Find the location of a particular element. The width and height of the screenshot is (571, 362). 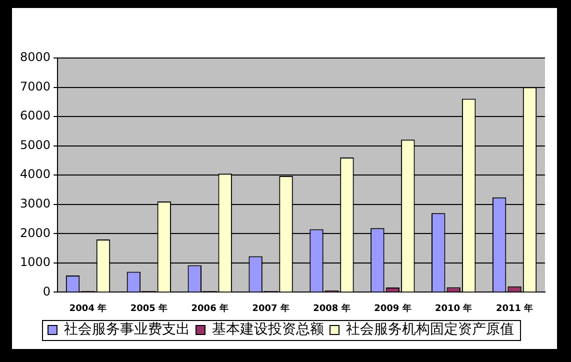

legend-label: 社会服务事业费支出 is located at coordinates (127, 330).